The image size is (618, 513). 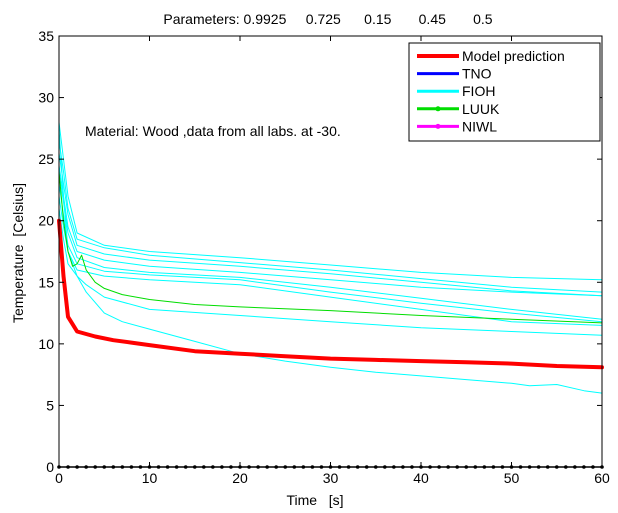 I want to click on y-tick-label: 20, so click(x=46, y=221).